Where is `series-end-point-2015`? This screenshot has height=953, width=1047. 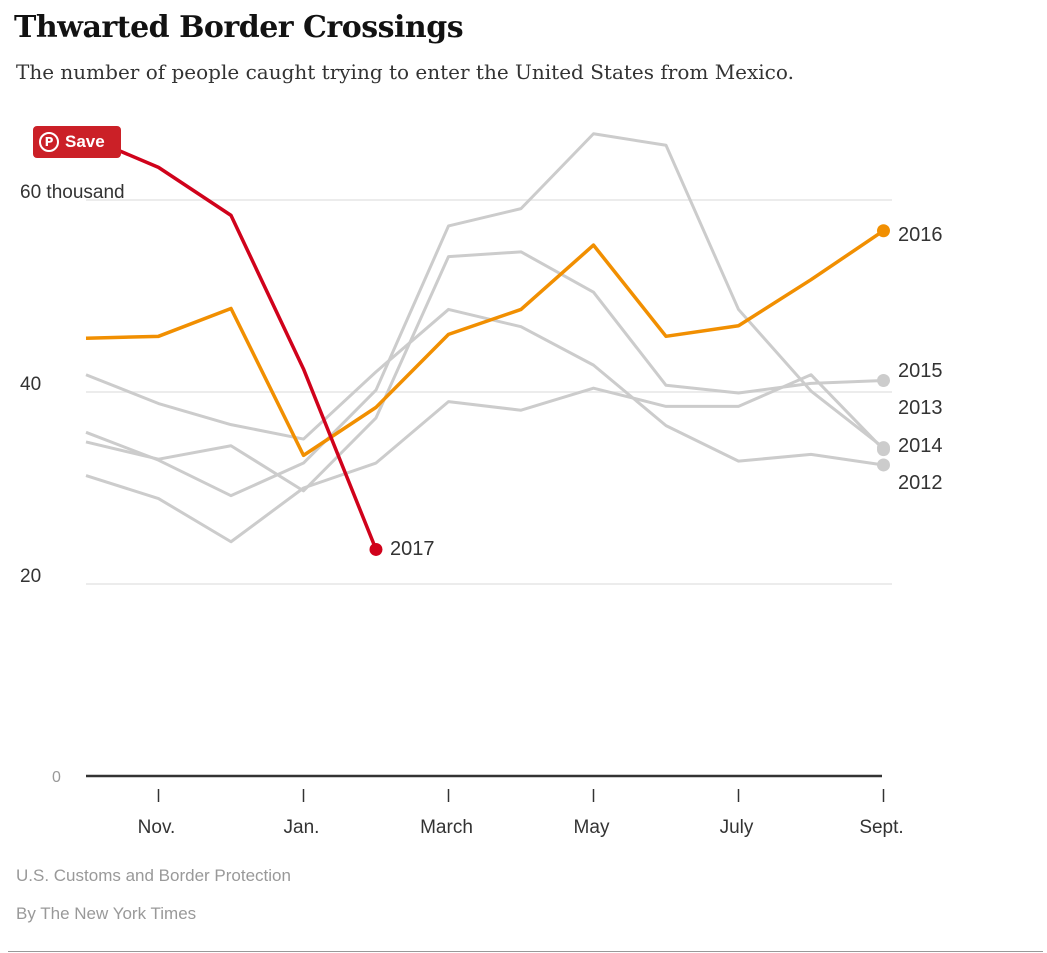
series-end-point-2015 is located at coordinates (883, 380).